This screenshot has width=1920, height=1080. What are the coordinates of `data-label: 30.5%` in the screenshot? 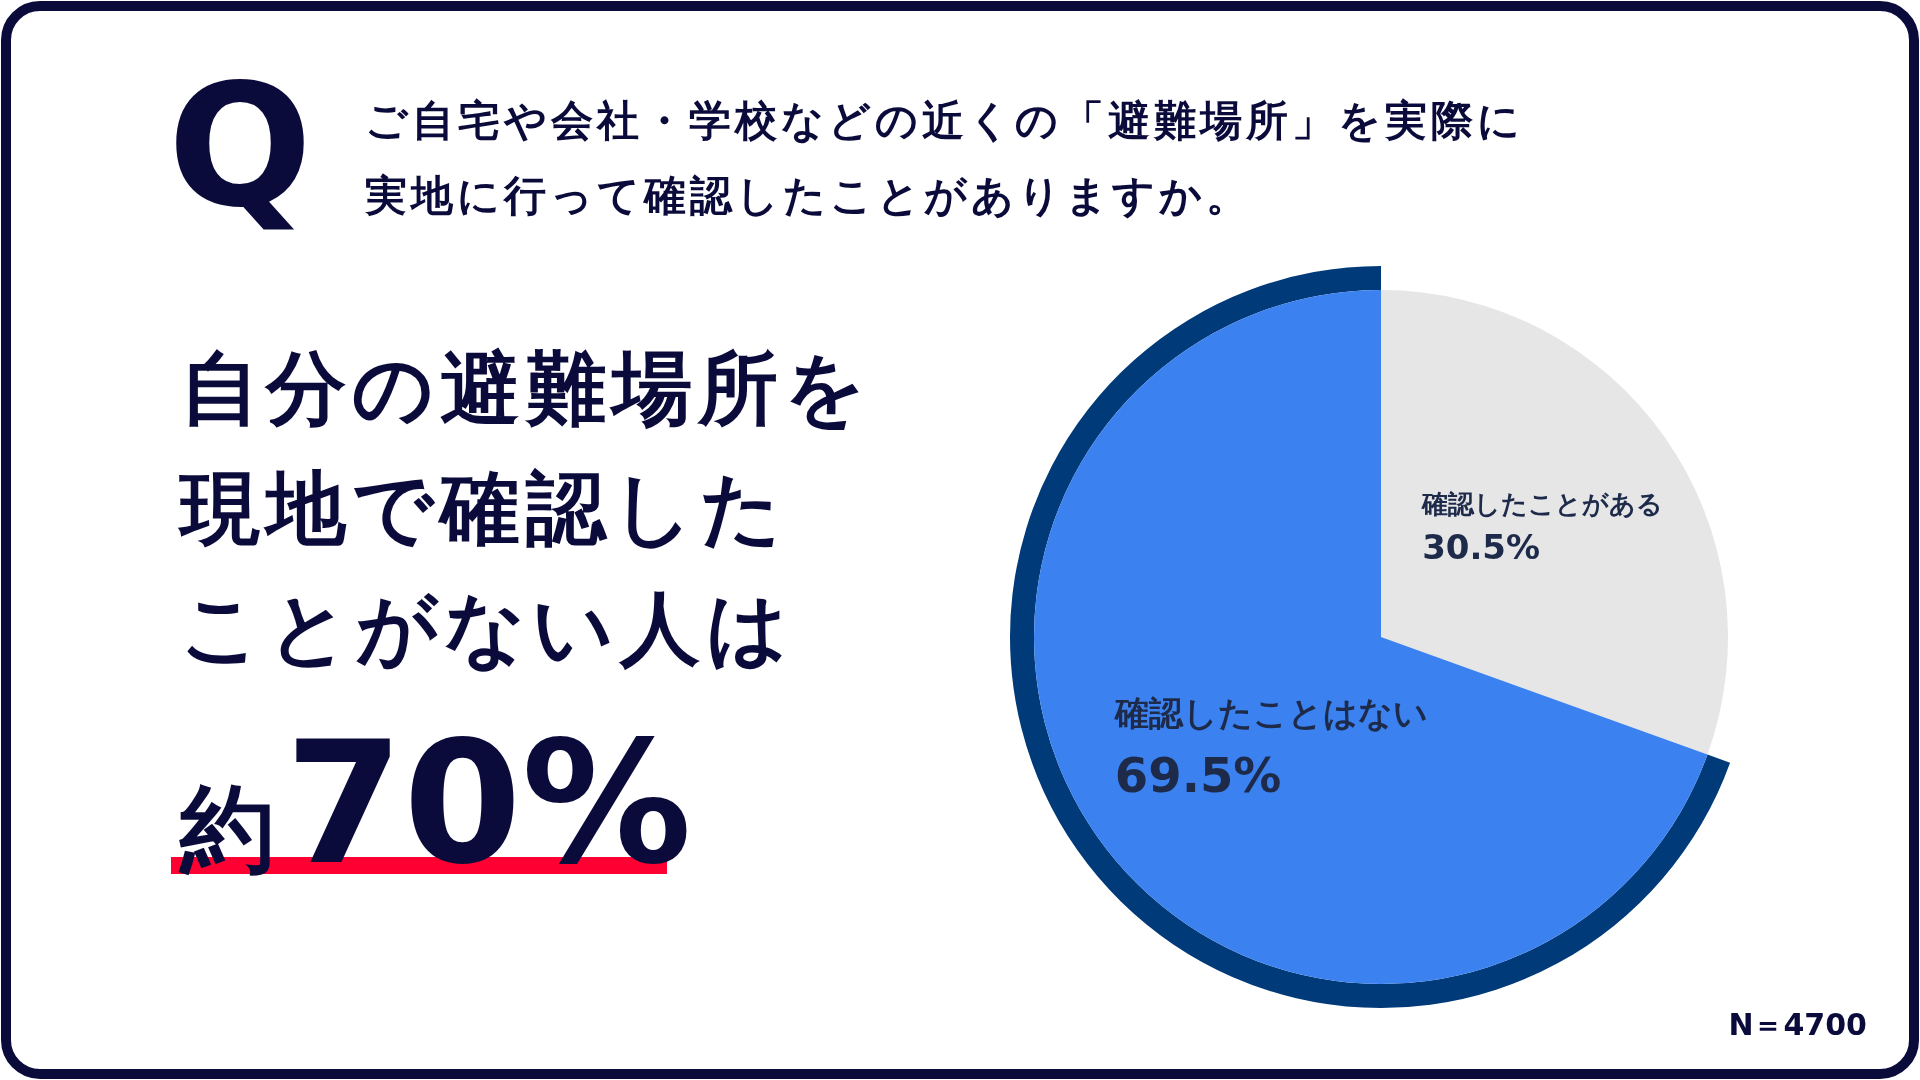 It's located at (1481, 547).